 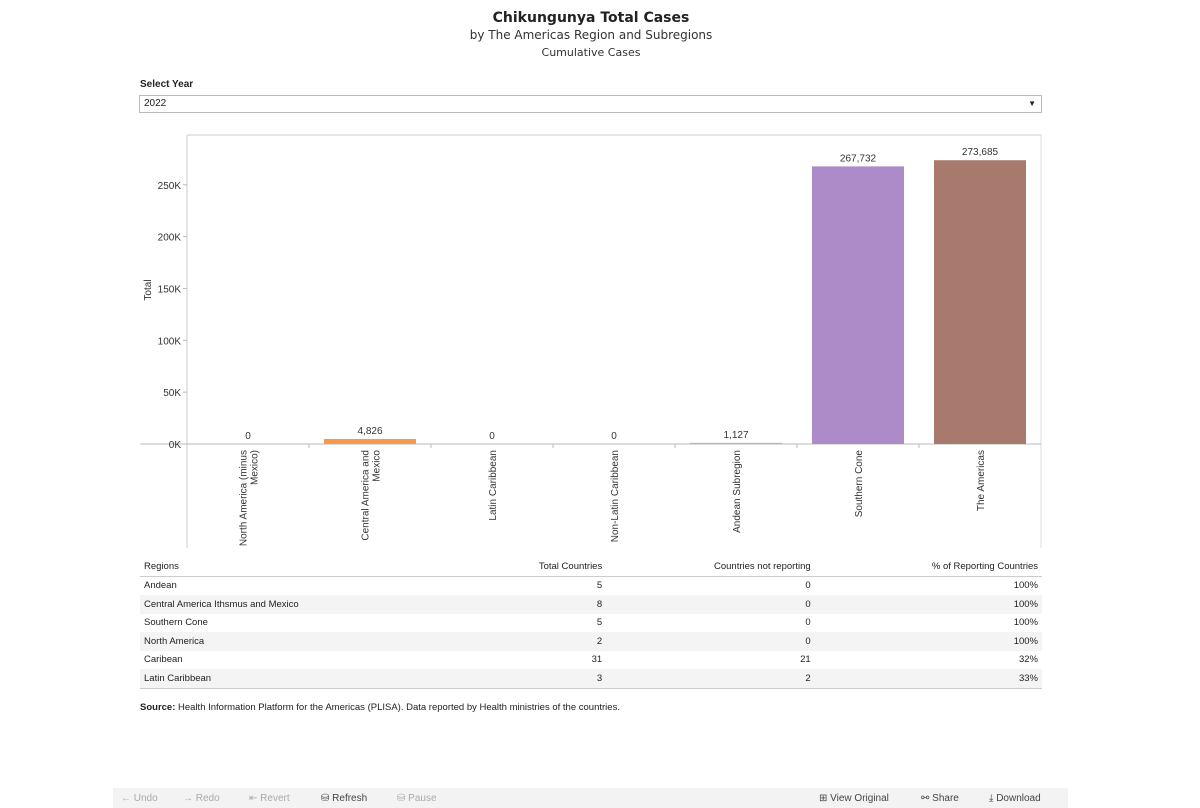 What do you see at coordinates (535, 604) in the screenshot?
I see `table-cell: 8` at bounding box center [535, 604].